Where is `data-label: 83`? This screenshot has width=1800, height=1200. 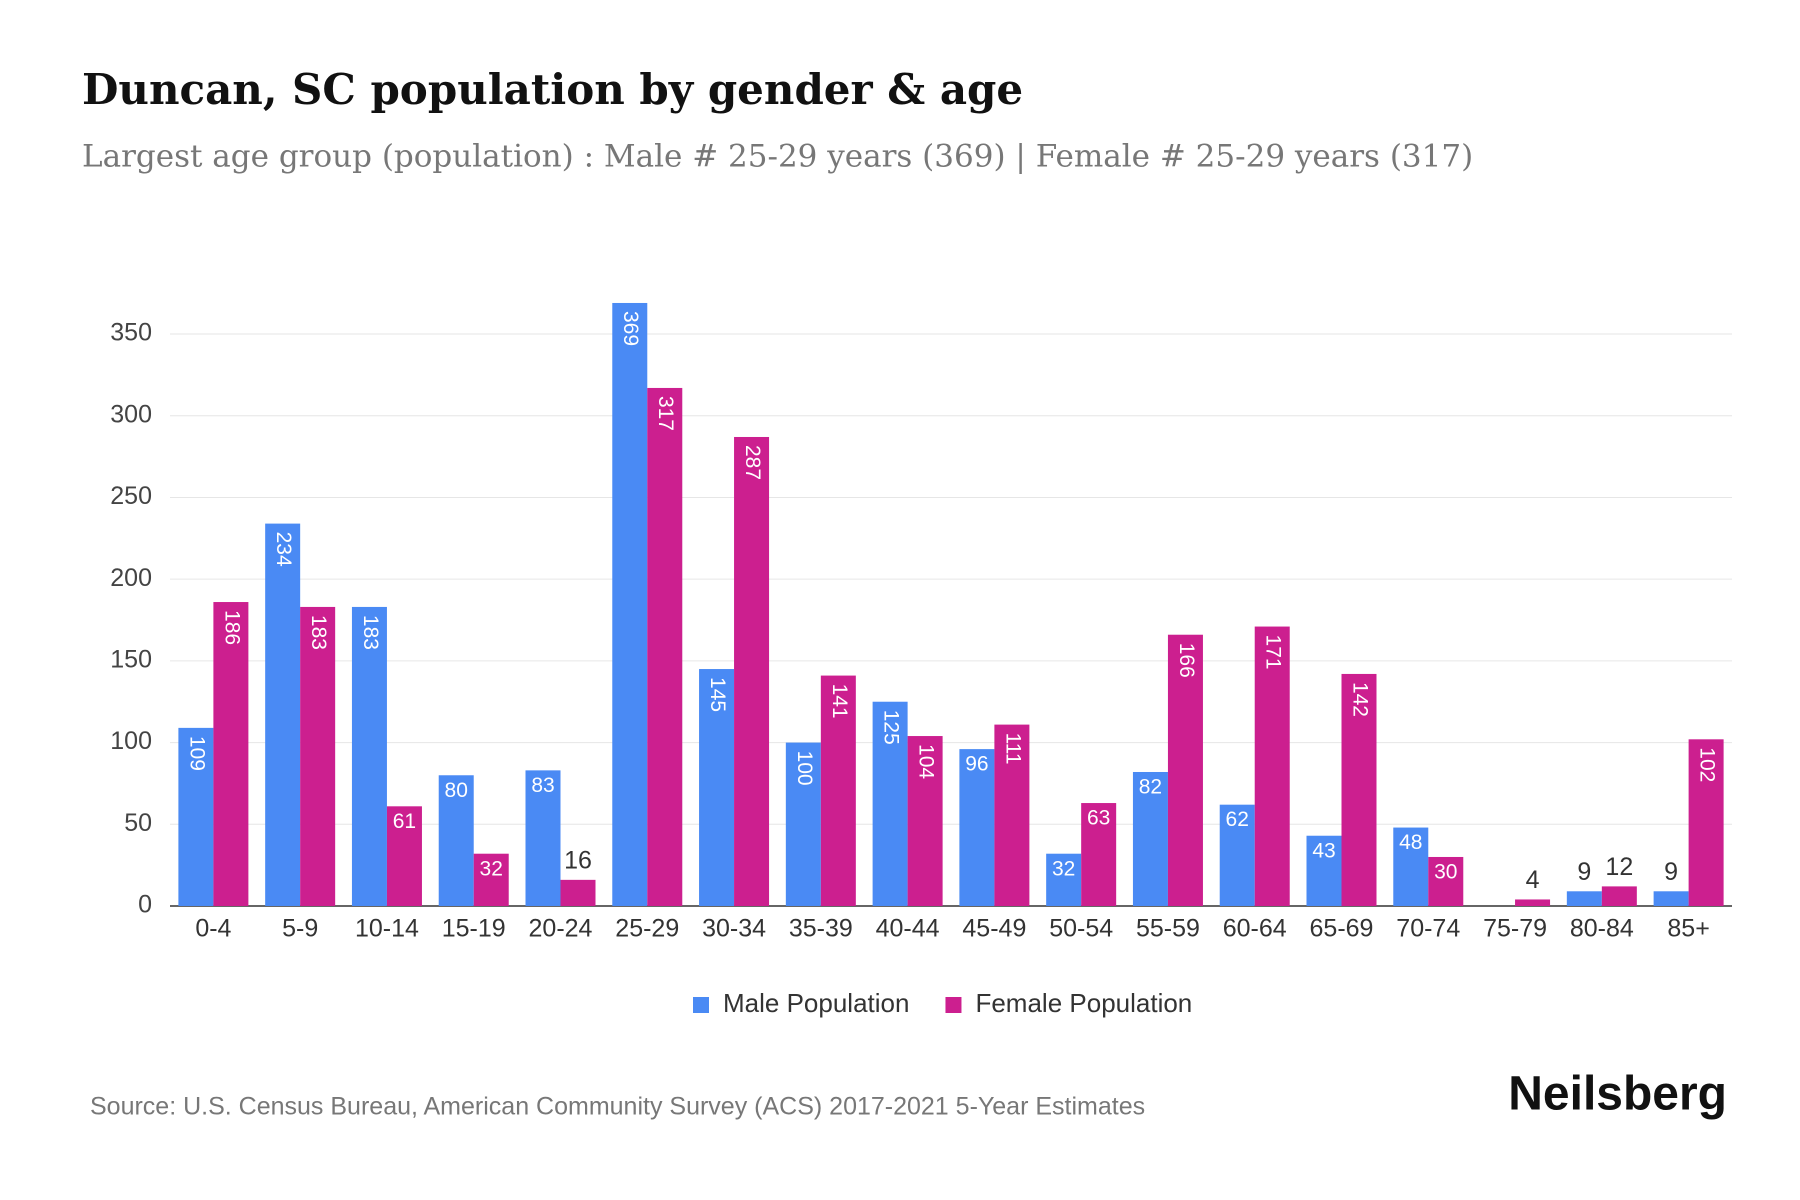
data-label: 83 is located at coordinates (542, 785).